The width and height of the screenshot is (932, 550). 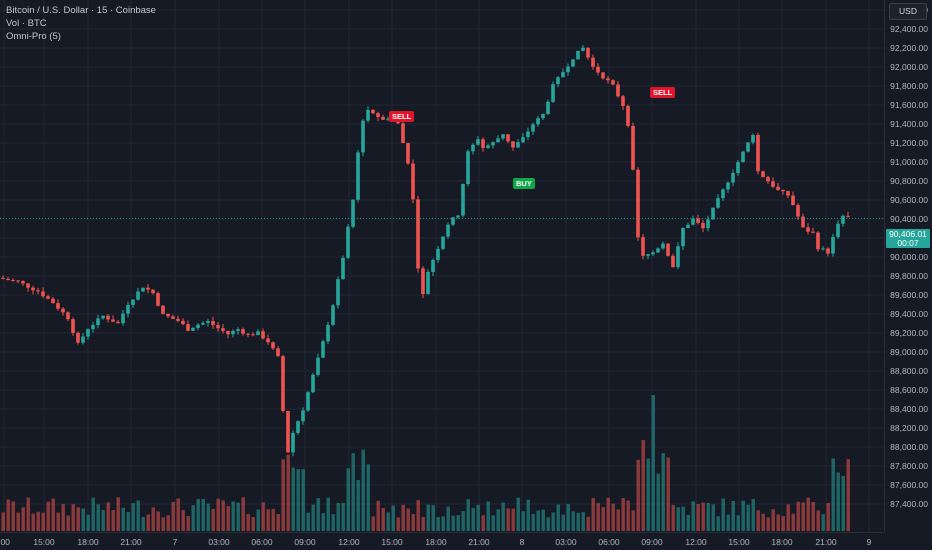 What do you see at coordinates (33, 36) in the screenshot?
I see `indicator-legend: Omni-Pro (5)` at bounding box center [33, 36].